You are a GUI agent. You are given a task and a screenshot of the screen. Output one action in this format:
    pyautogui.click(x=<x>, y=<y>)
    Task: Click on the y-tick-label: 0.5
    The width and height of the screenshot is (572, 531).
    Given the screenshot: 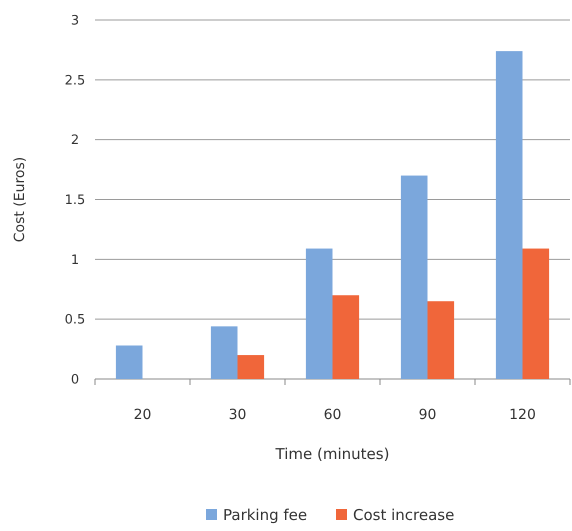 What is the action you would take?
    pyautogui.click(x=75, y=320)
    